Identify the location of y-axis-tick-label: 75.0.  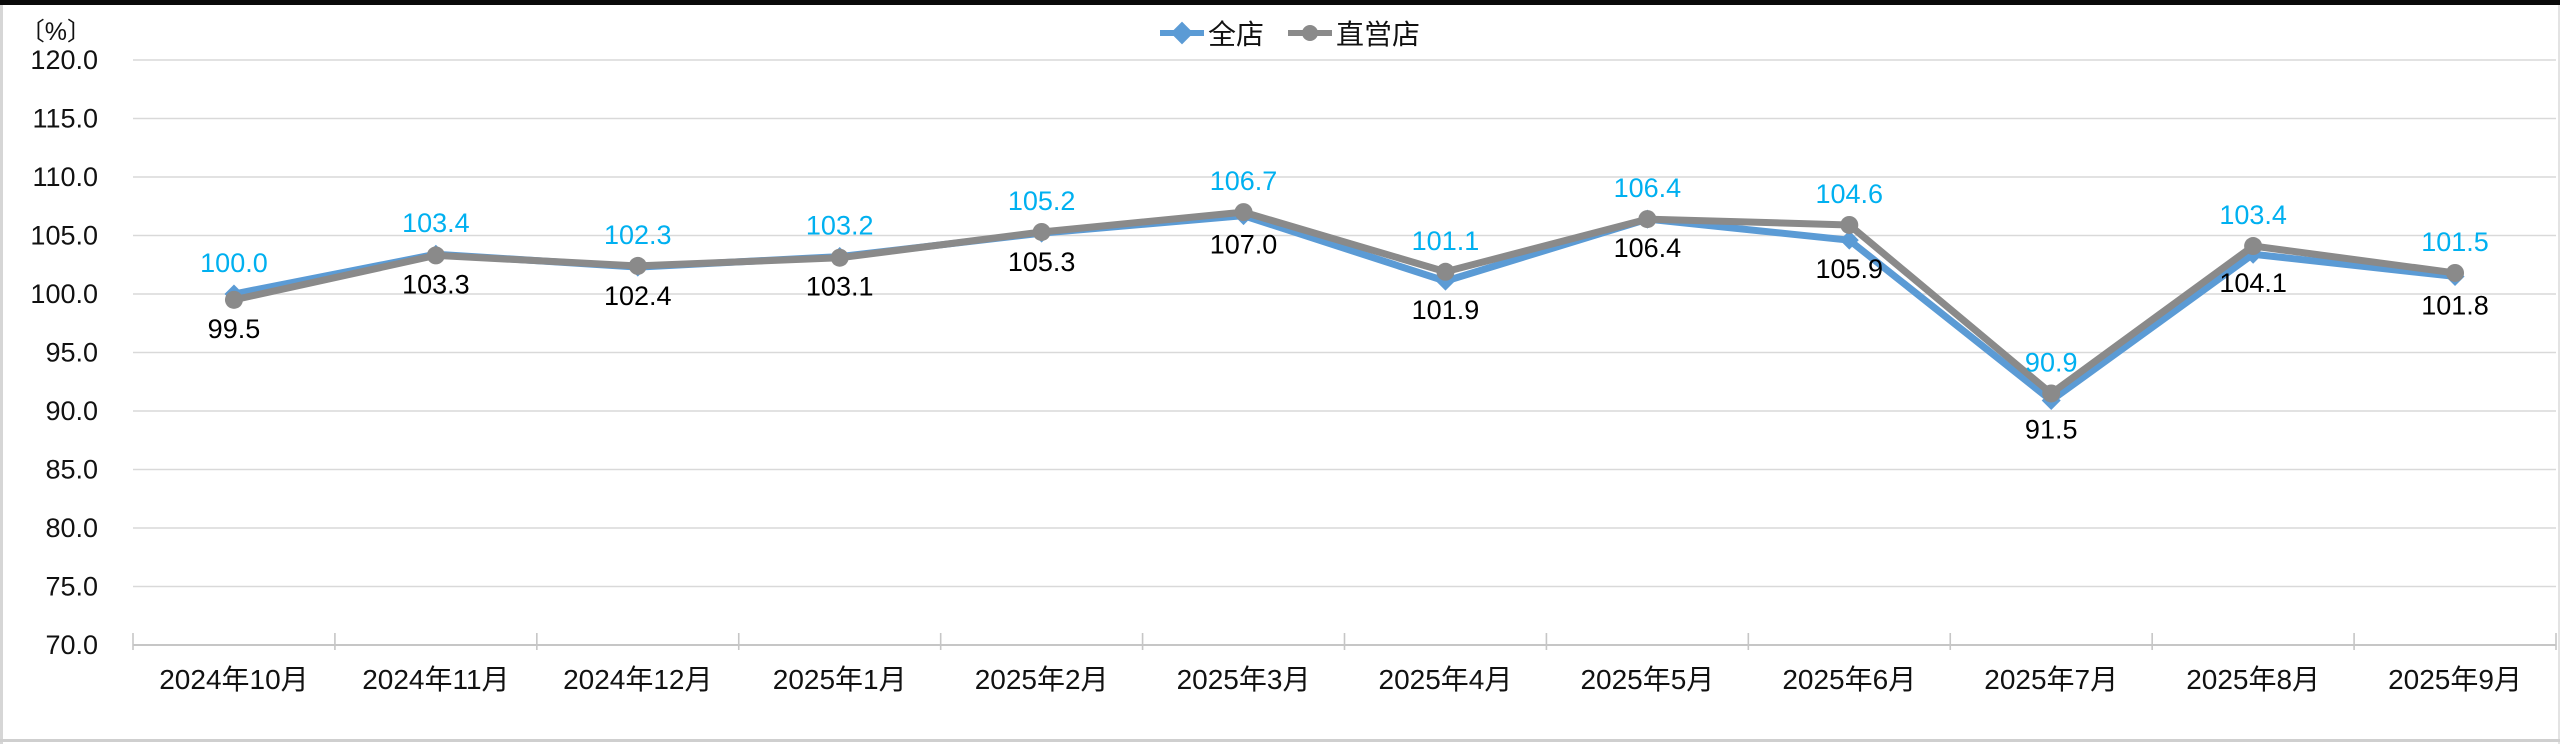
(71, 587).